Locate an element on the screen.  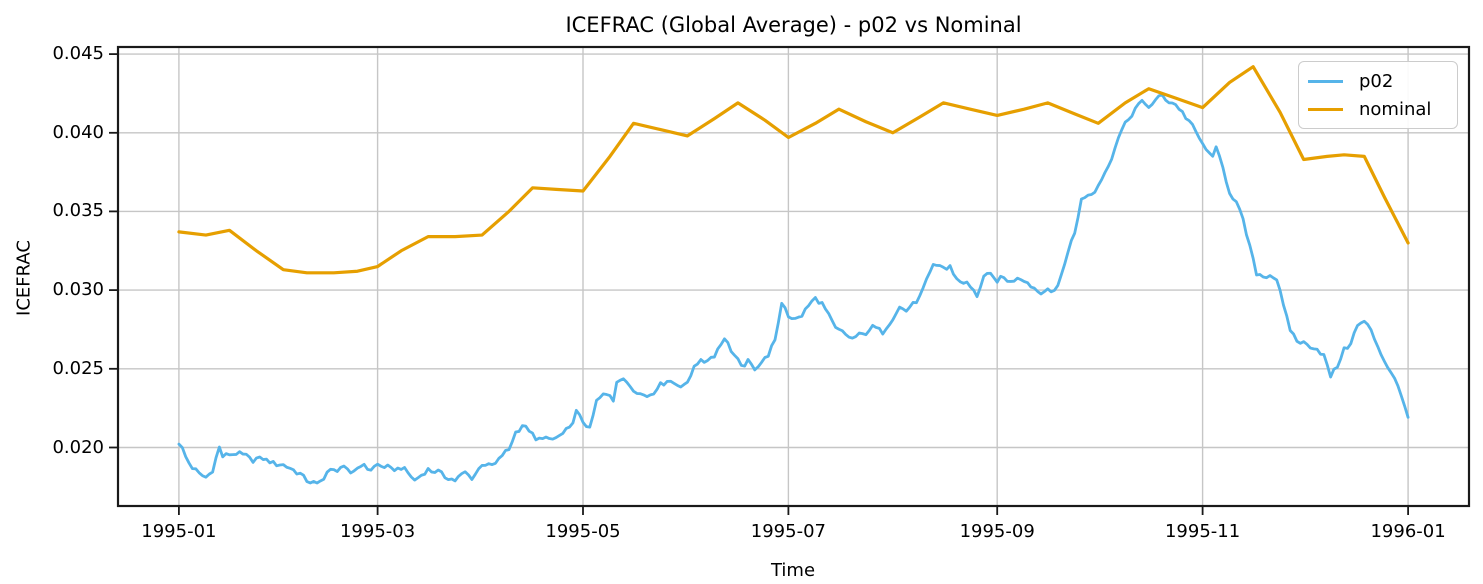
x-tick-label: 1995-09 is located at coordinates (997, 531).